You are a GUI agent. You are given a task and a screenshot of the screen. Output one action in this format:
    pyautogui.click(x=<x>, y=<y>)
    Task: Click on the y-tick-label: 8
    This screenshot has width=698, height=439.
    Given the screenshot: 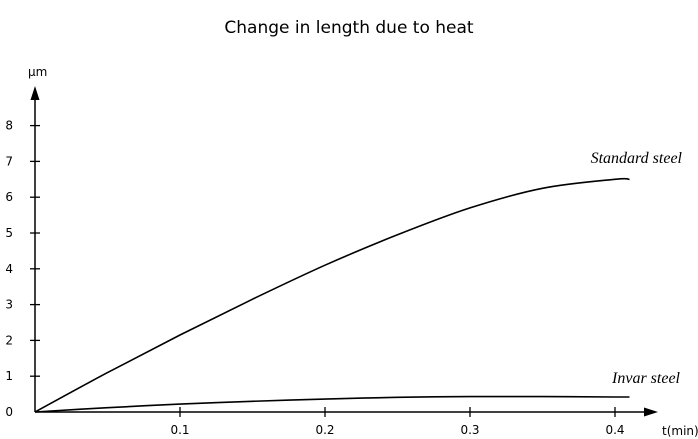 What is the action you would take?
    pyautogui.click(x=9, y=126)
    